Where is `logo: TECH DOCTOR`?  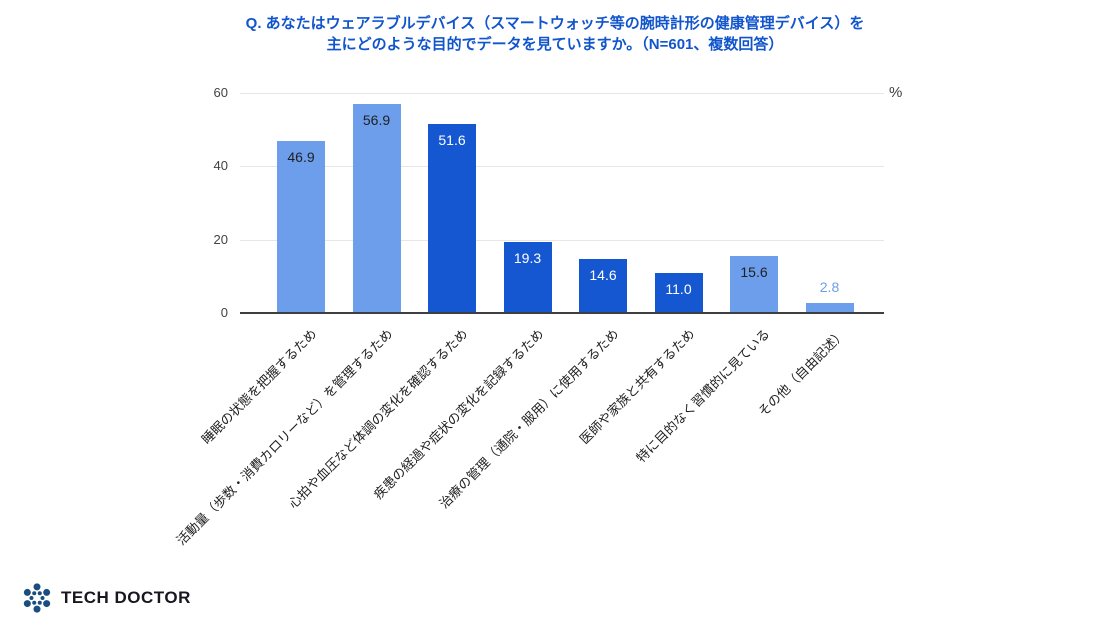 logo: TECH DOCTOR is located at coordinates (105, 598).